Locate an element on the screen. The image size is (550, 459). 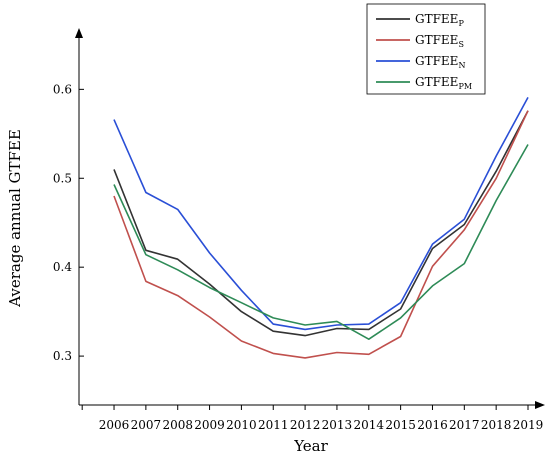
x-axis-title: Year is located at coordinates (310, 446).